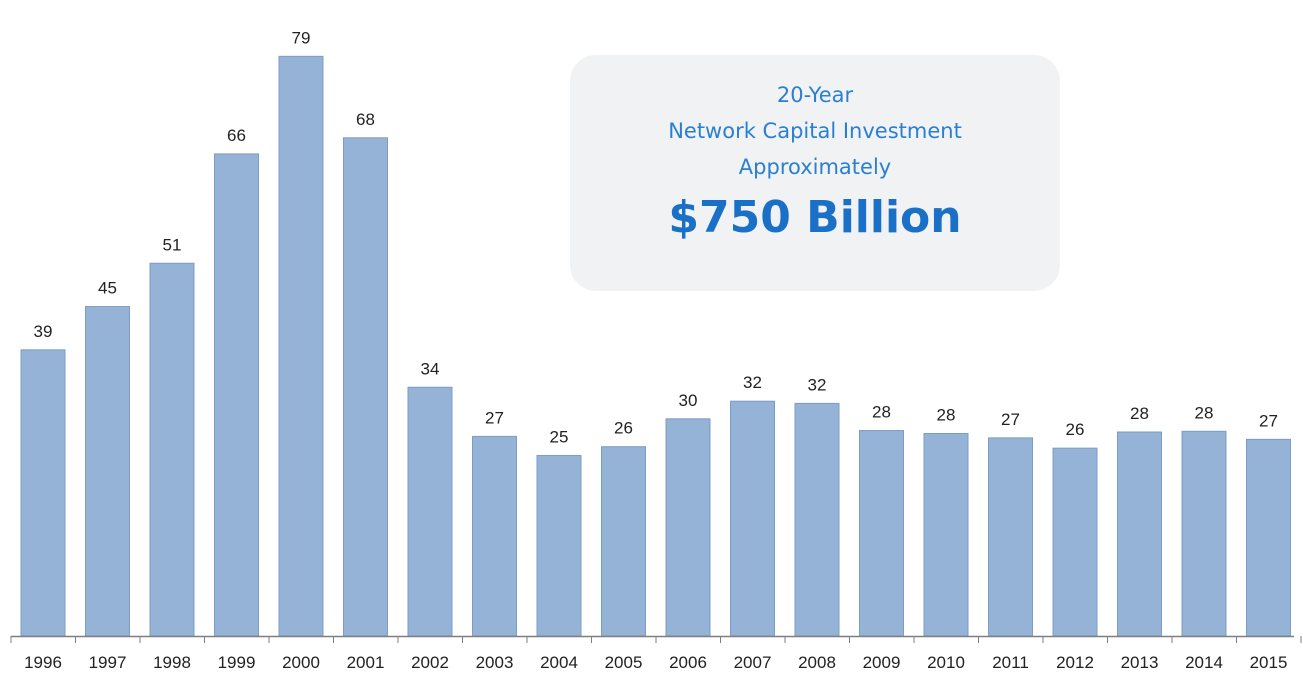 The height and width of the screenshot is (677, 1303). Describe the element at coordinates (366, 662) in the screenshot. I see `tick-label-2001: 2001` at that location.